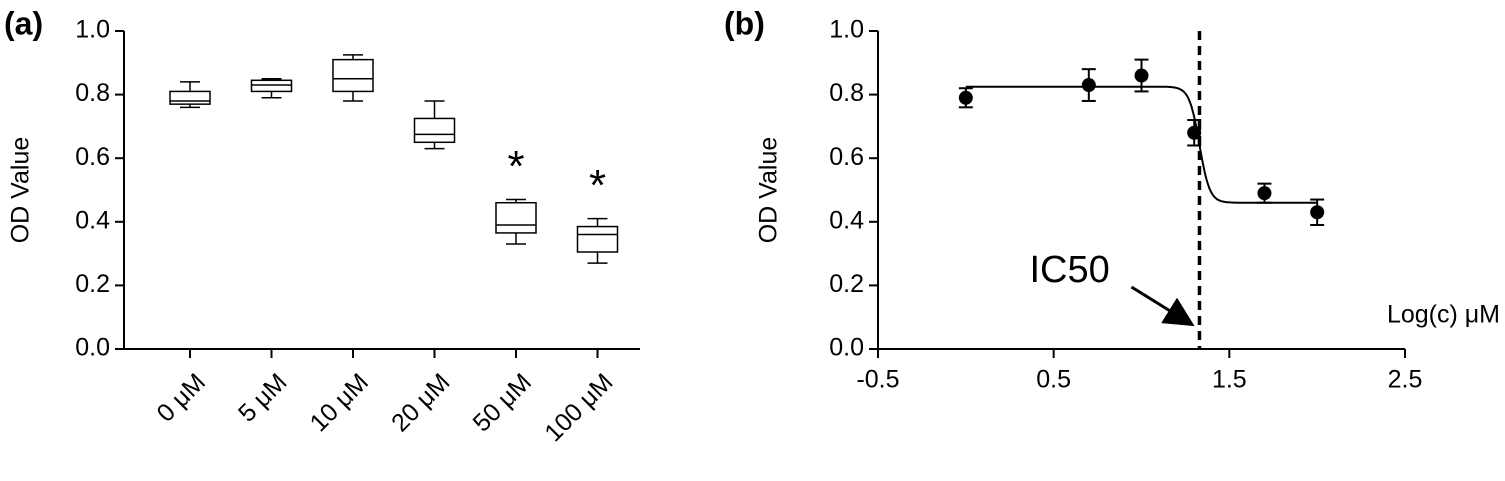 This screenshot has height=481, width=1505. What do you see at coordinates (420, 402) in the screenshot?
I see `x-tick-label: 20 μM` at bounding box center [420, 402].